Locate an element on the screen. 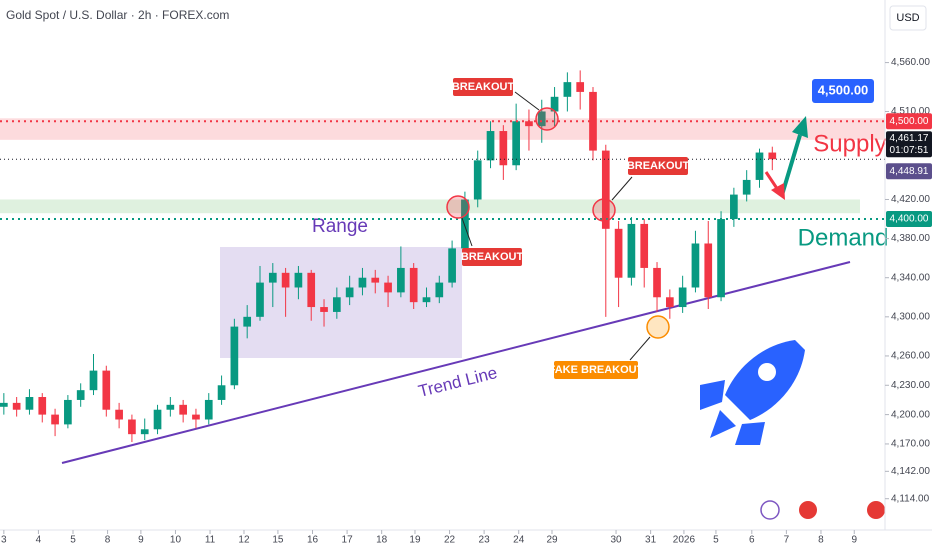  currency: USD is located at coordinates (907, 18).